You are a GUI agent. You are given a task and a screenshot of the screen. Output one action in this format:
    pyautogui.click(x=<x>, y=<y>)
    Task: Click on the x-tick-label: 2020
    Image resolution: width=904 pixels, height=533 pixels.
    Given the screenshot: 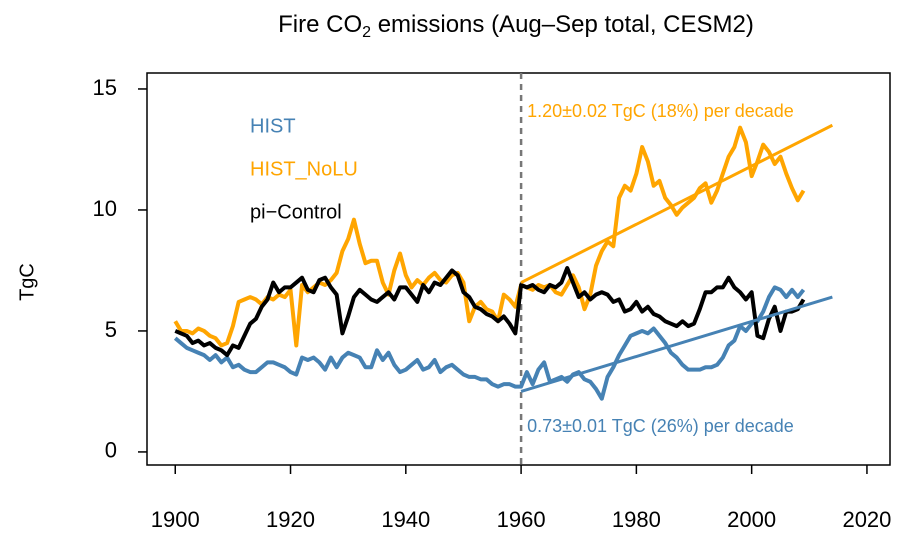 What is the action you would take?
    pyautogui.click(x=866, y=519)
    